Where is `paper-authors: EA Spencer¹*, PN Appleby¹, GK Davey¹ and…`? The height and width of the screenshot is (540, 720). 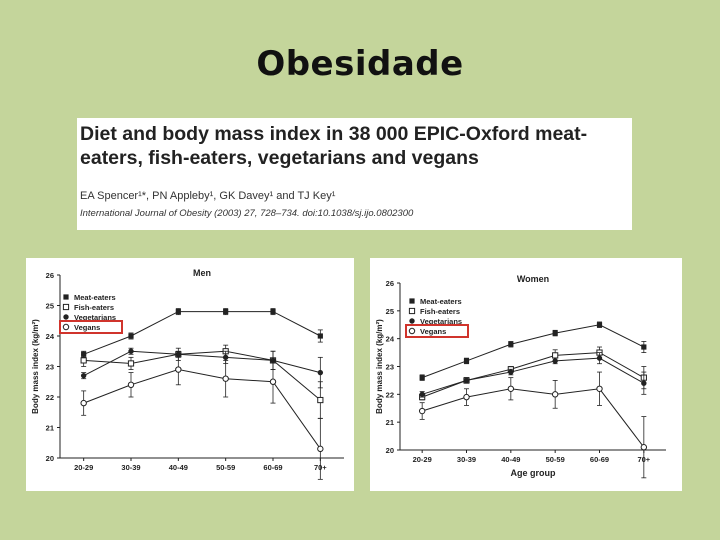 paper-authors: EA Spencer¹*, PN Appleby¹, GK Davey¹ and… is located at coordinates (208, 196).